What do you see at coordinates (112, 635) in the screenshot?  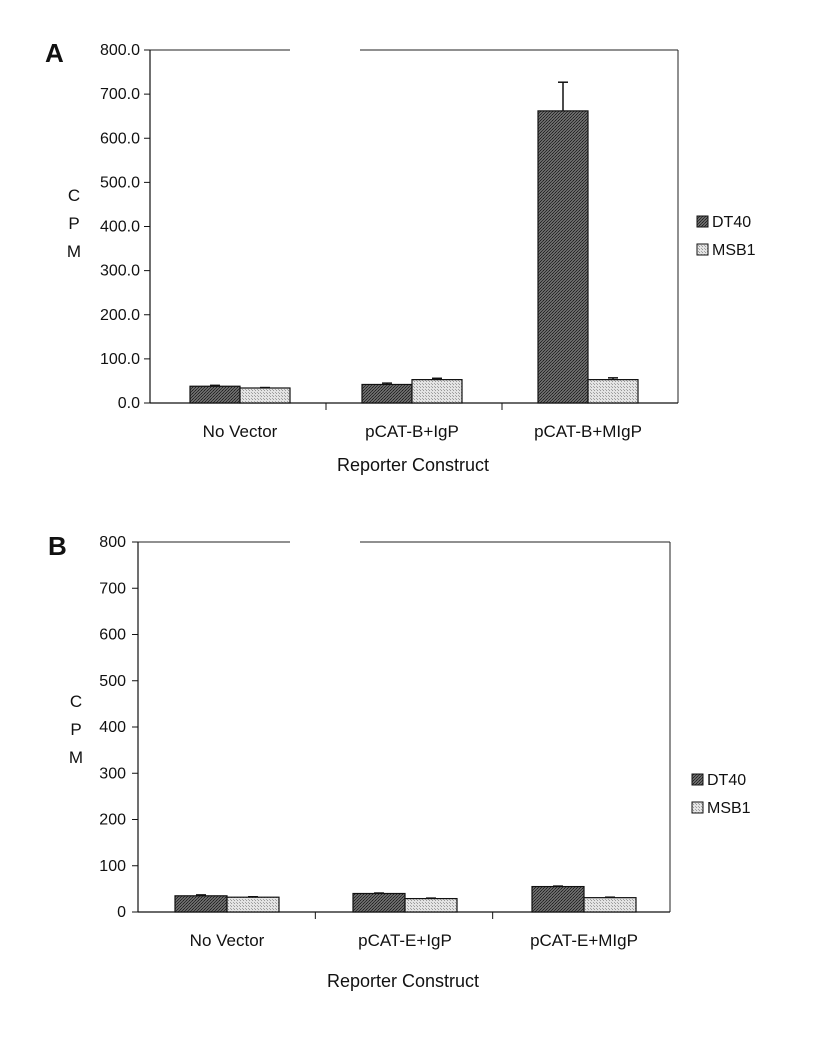 I see `y-tick-label: 600` at bounding box center [112, 635].